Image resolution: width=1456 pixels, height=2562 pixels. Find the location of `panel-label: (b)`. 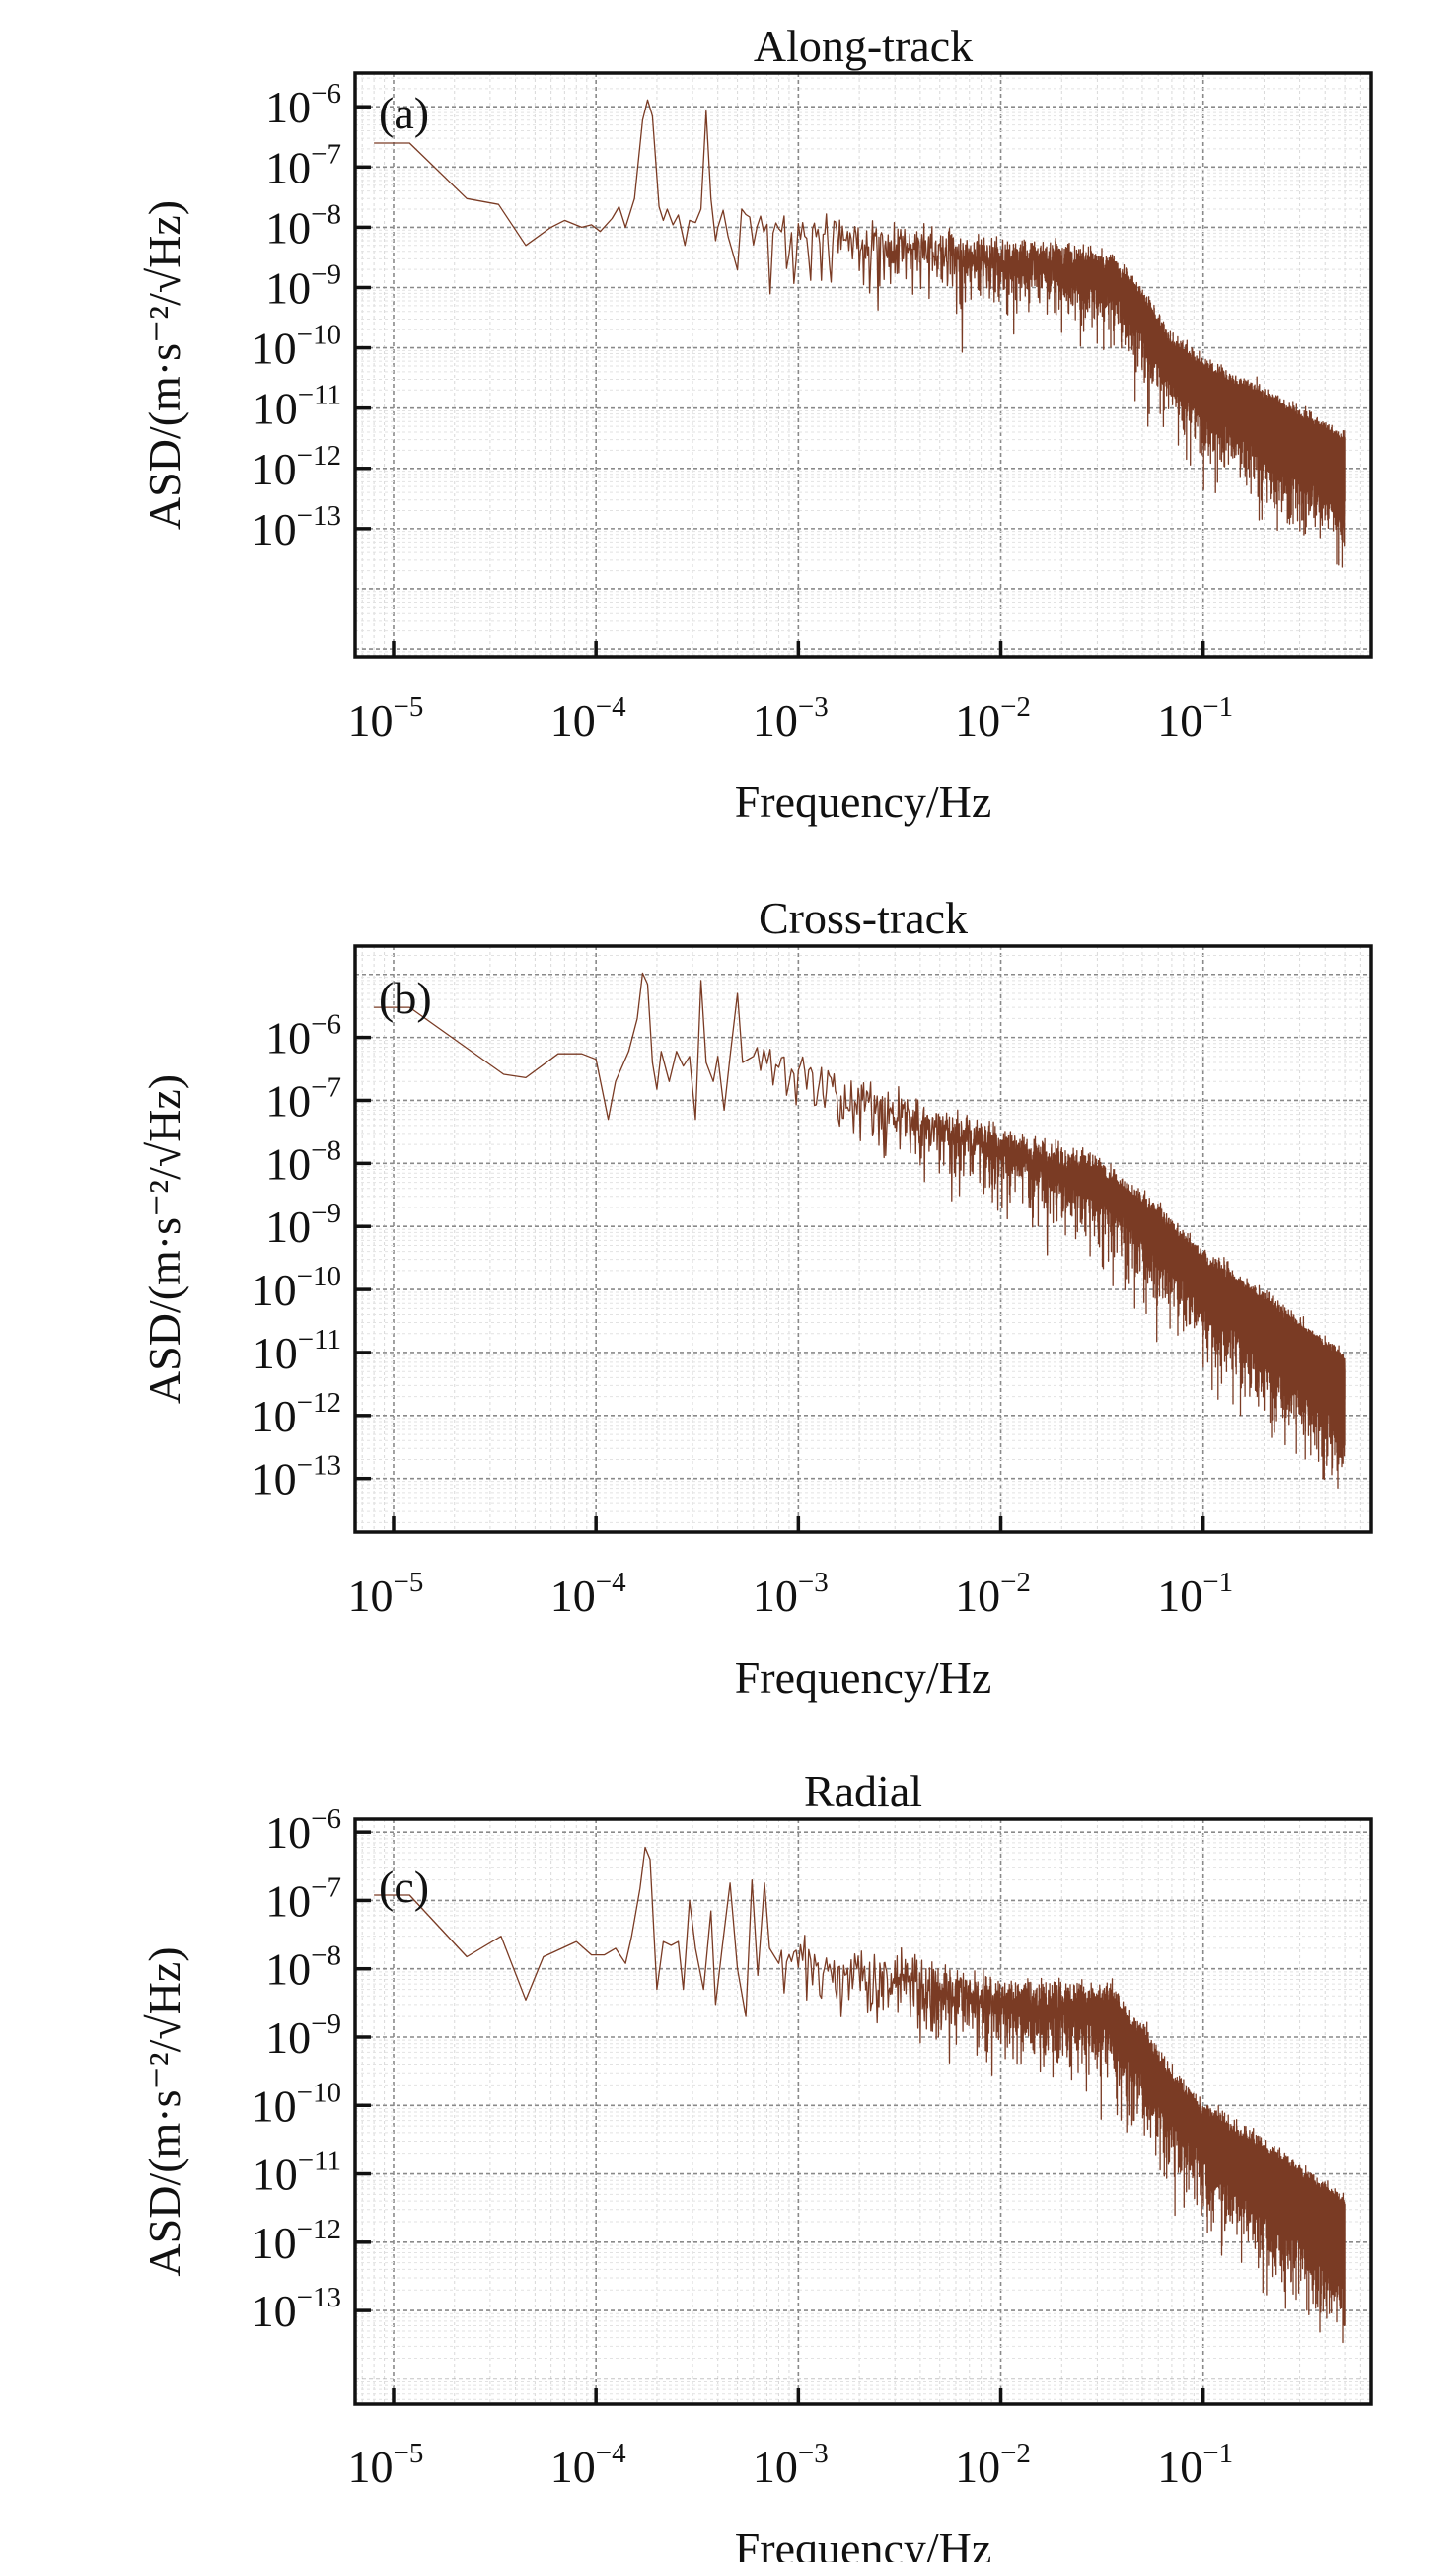

panel-label: (b) is located at coordinates (405, 998).